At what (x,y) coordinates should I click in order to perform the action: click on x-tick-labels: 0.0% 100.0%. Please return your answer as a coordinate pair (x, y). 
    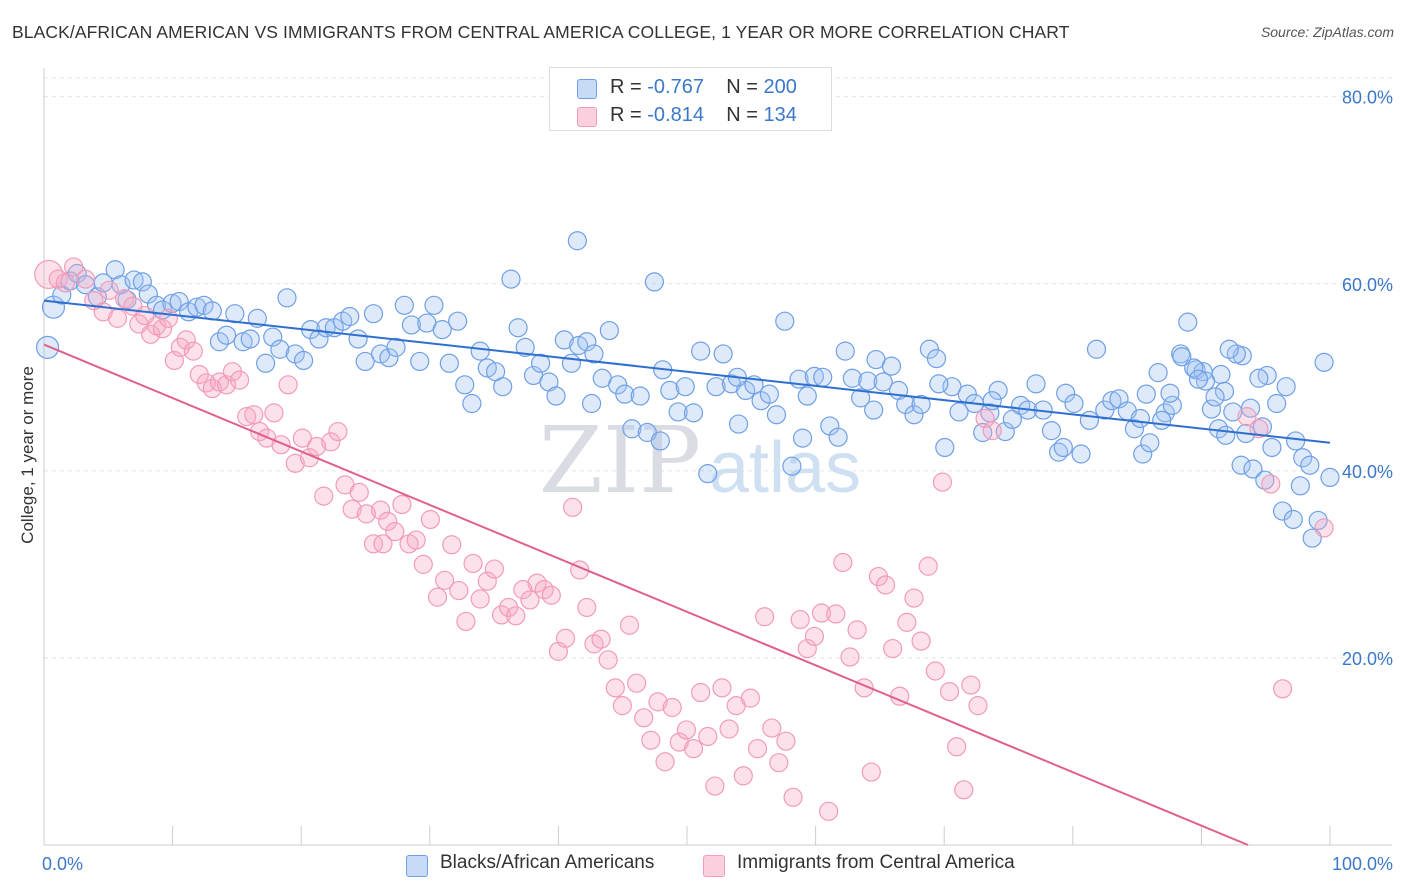
    Looking at the image, I should click on (717, 864).